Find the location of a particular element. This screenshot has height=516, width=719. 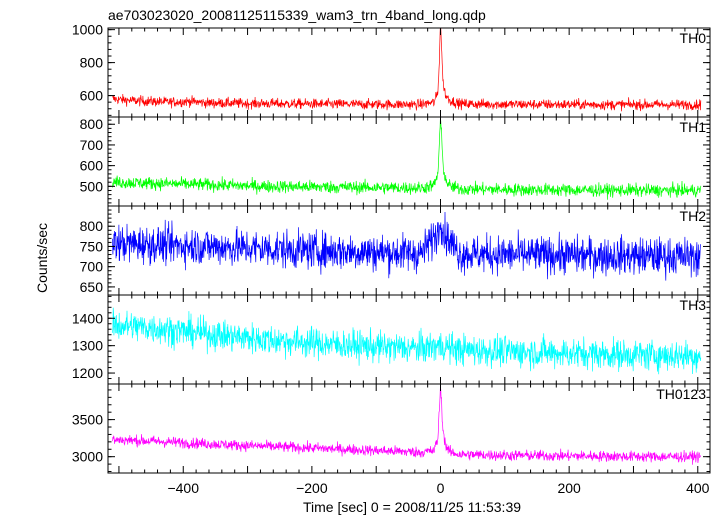

y-tick-label: 1300 is located at coordinates (87, 346).